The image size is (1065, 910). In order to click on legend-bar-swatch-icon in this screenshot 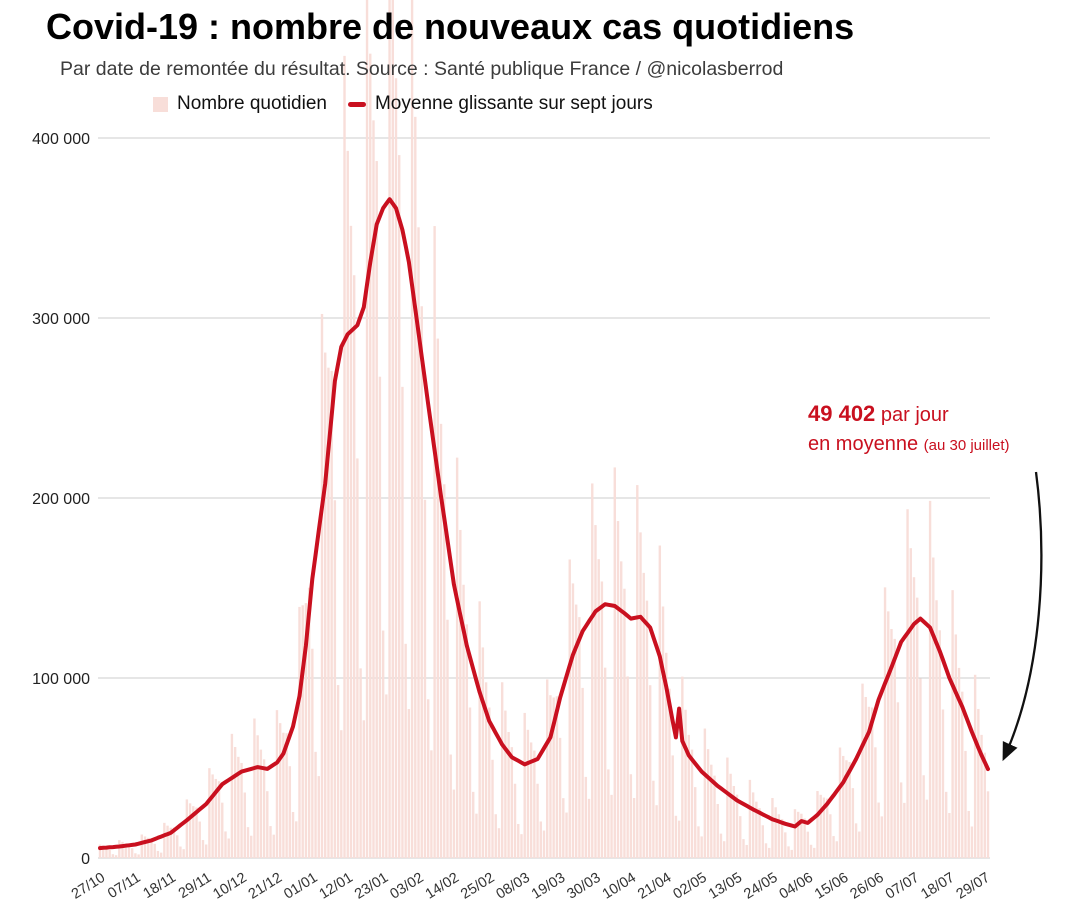, I will do `click(160, 104)`.